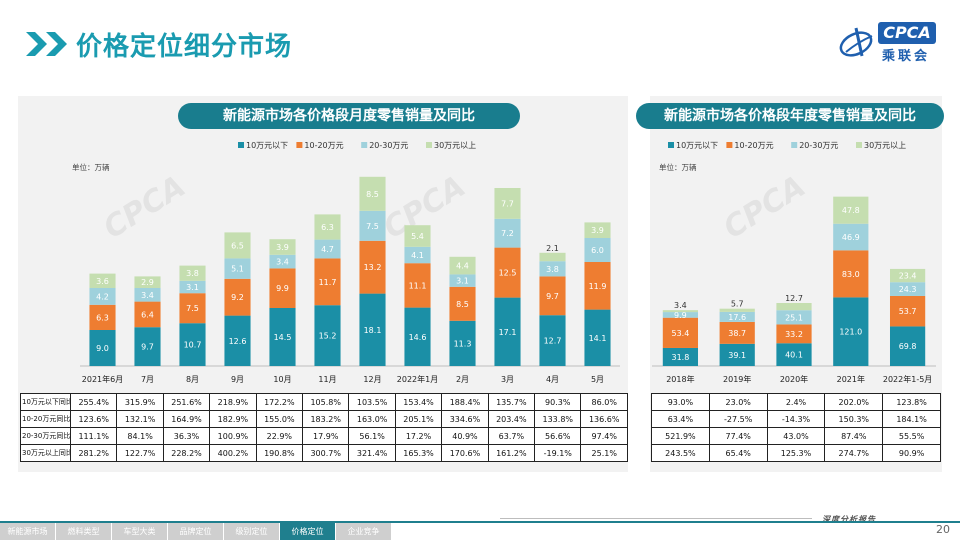 The width and height of the screenshot is (960, 540). Describe the element at coordinates (238, 341) in the screenshot. I see `data-label: 12.6` at that location.